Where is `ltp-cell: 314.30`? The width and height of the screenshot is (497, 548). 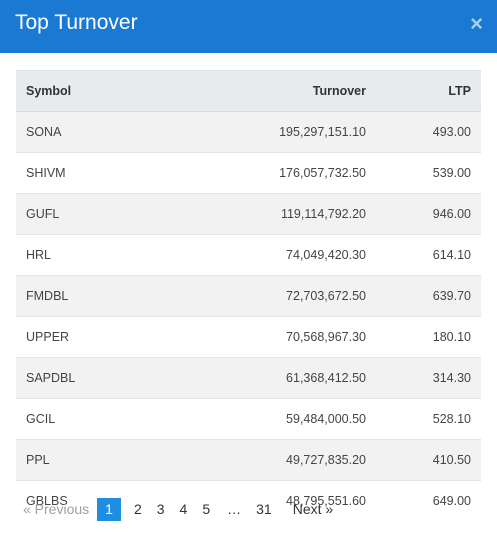
ltp-cell: 314.30 is located at coordinates (424, 378).